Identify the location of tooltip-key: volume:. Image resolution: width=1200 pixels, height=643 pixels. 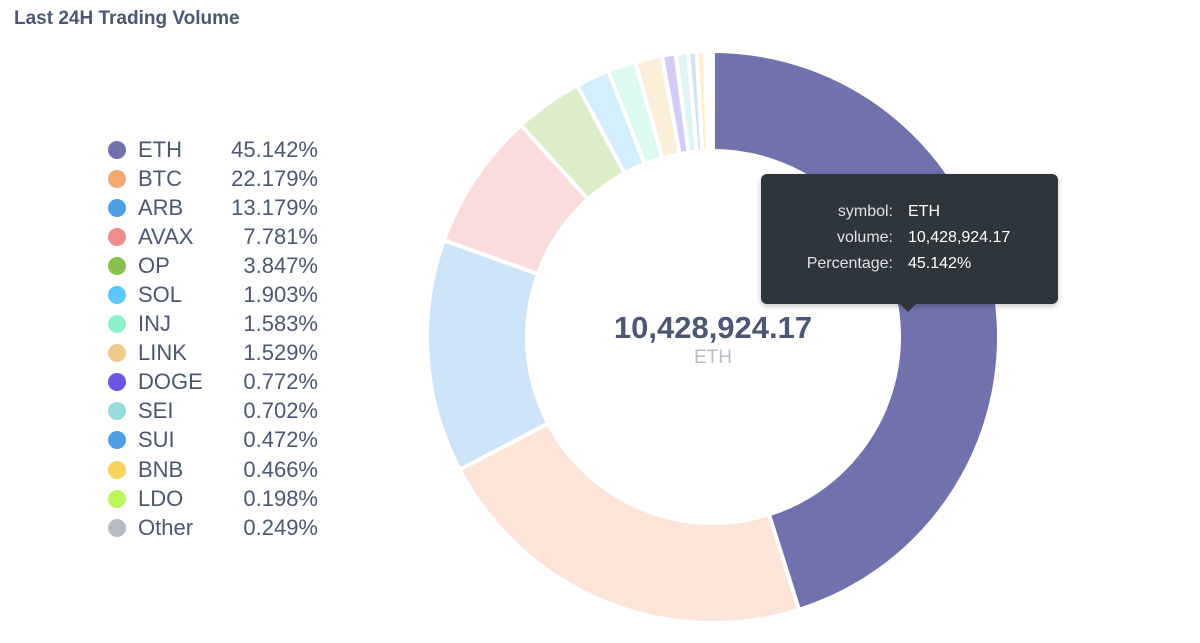
(864, 237).